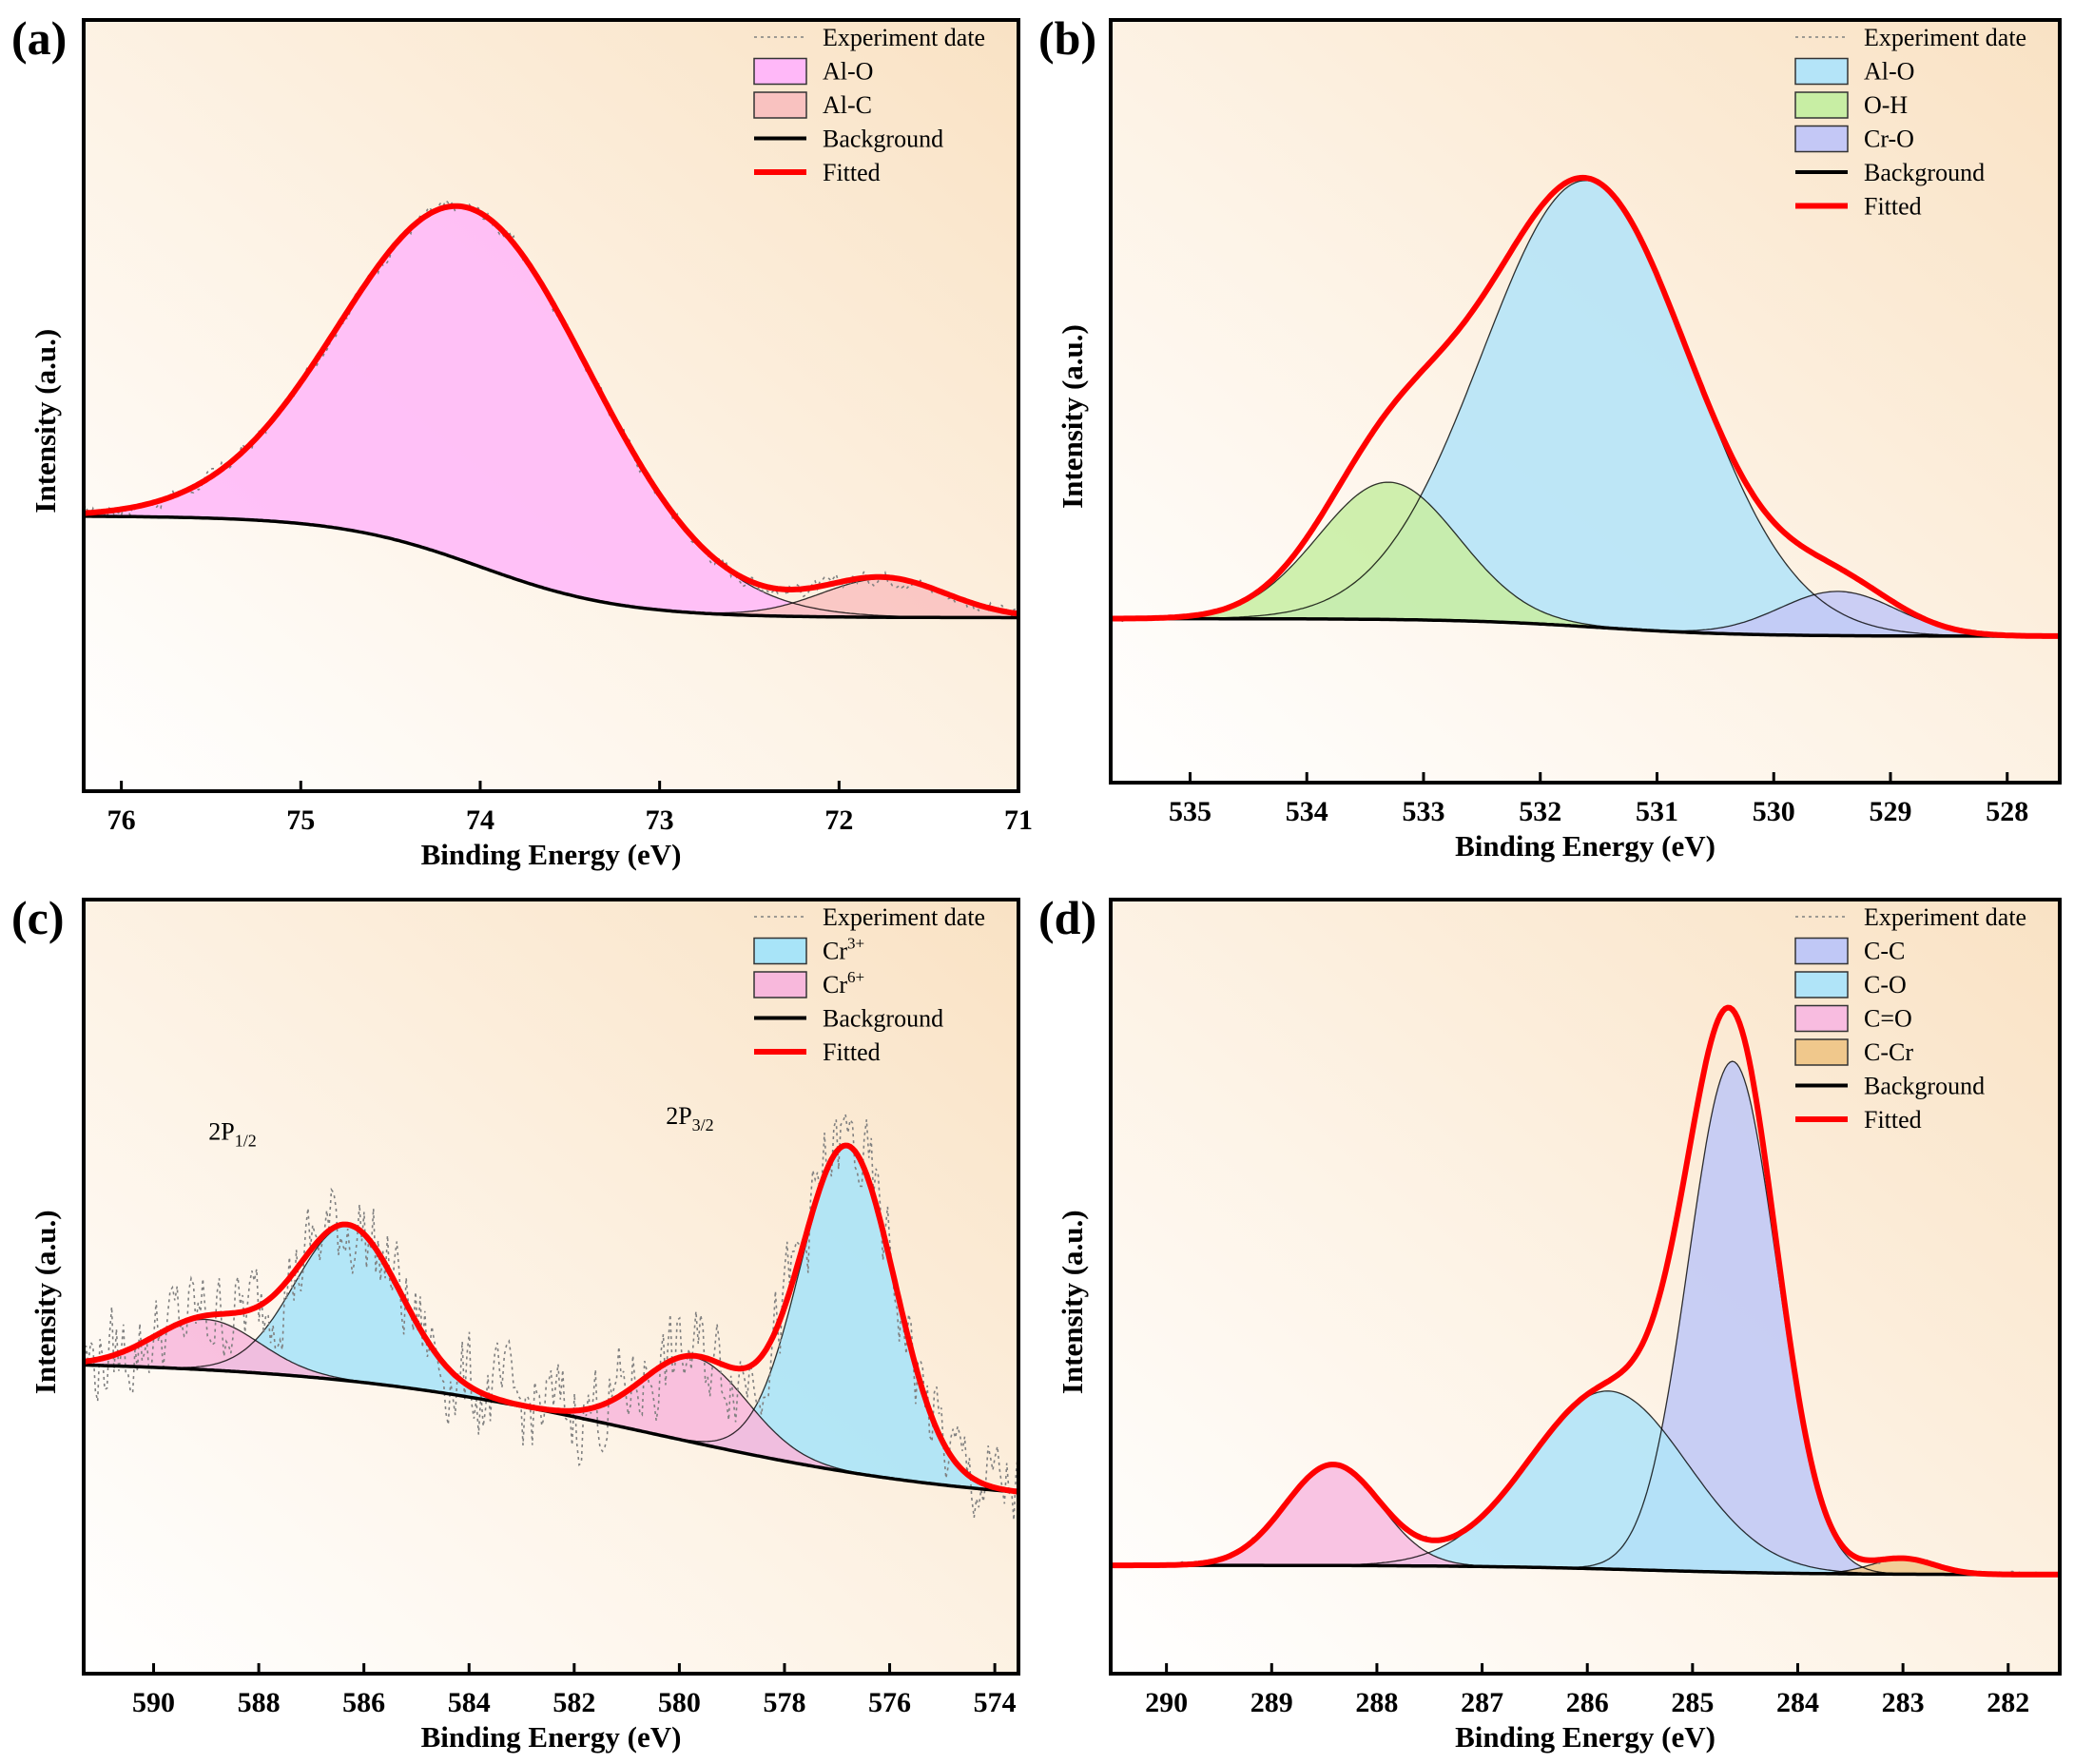  Describe the element at coordinates (838, 820) in the screenshot. I see `x-tick-label: 72` at that location.